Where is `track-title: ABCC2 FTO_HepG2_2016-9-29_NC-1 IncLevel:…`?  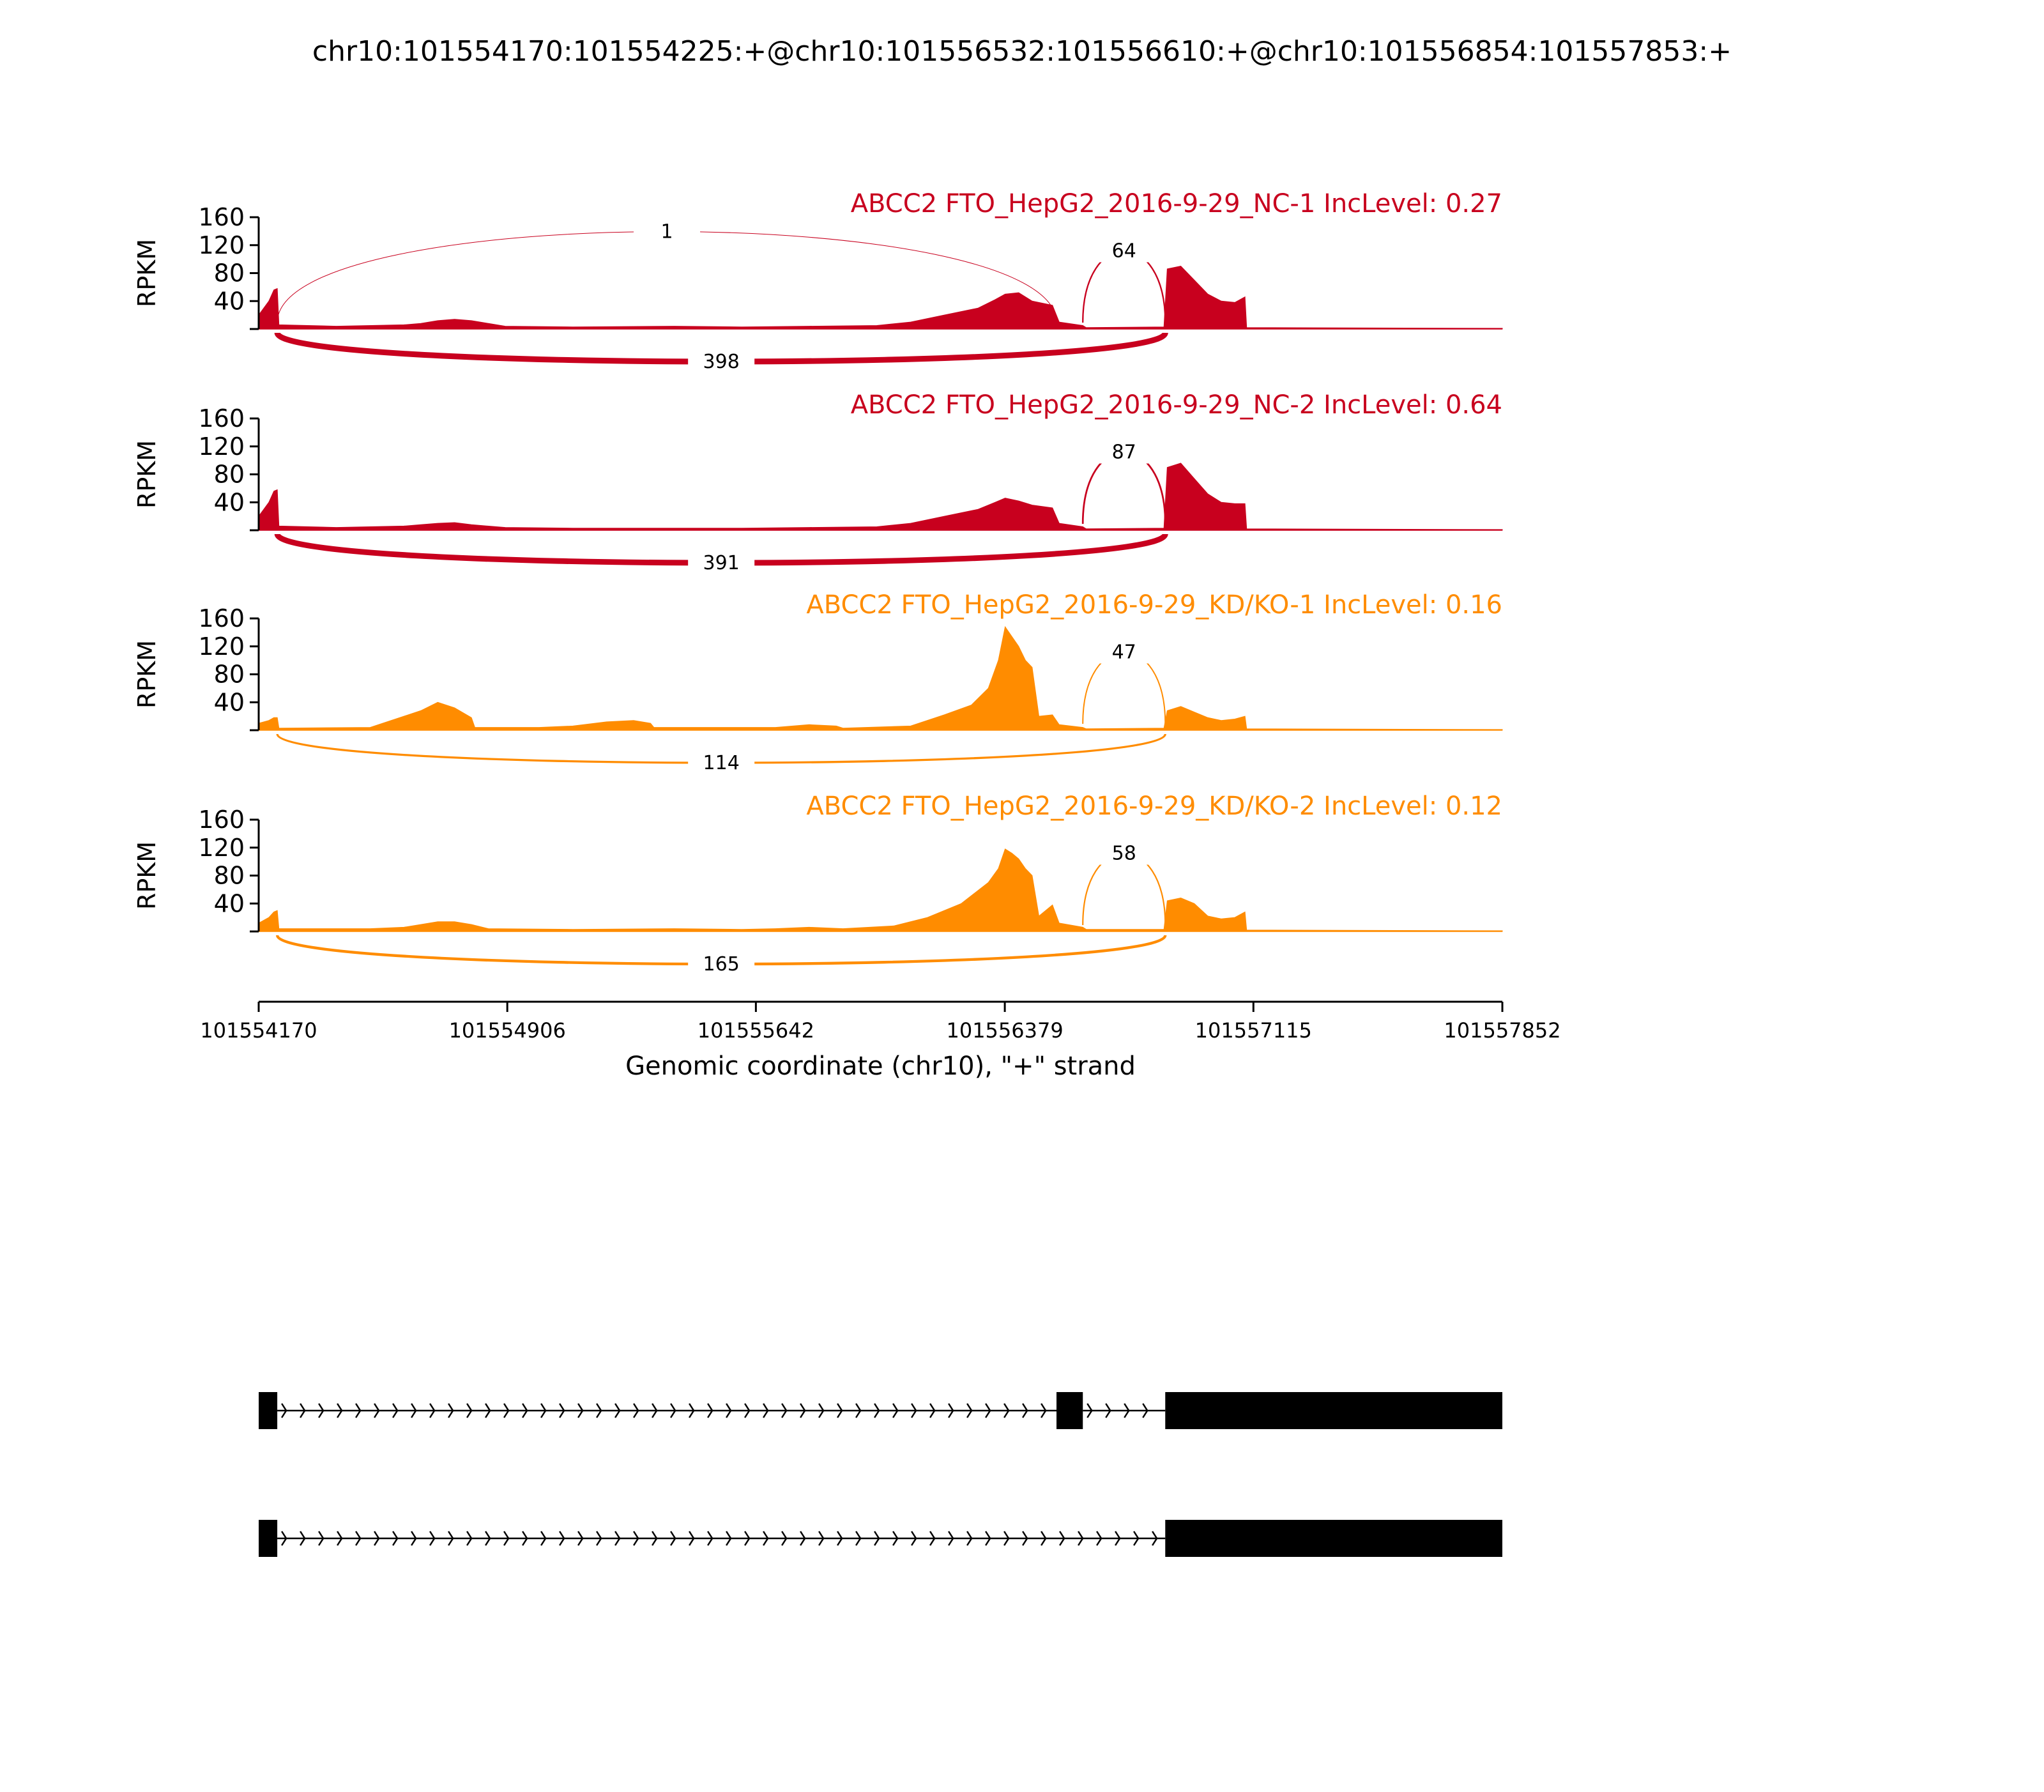 track-title: ABCC2 FTO_HepG2_2016-9-29_NC-1 IncLevel:… is located at coordinates (1176, 204).